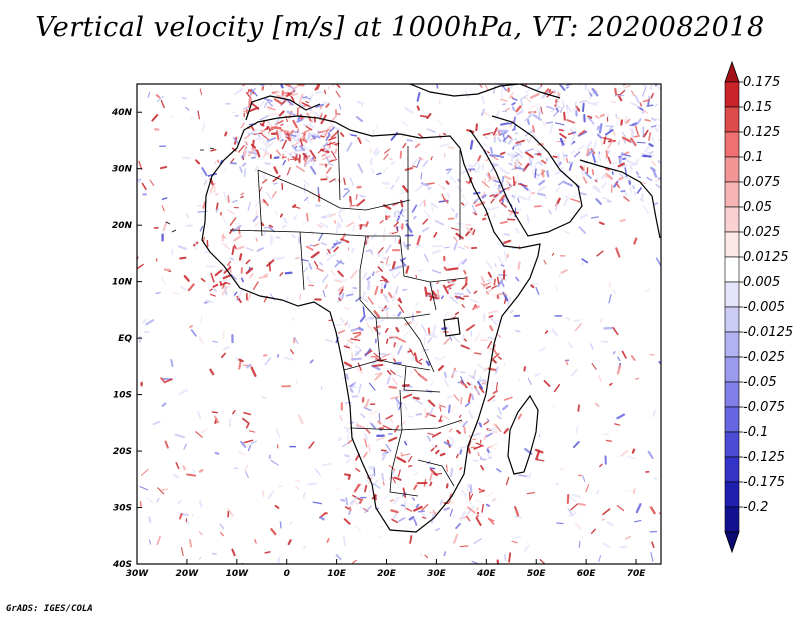 The width and height of the screenshot is (800, 618). I want to click on islands, so click(190, 190).